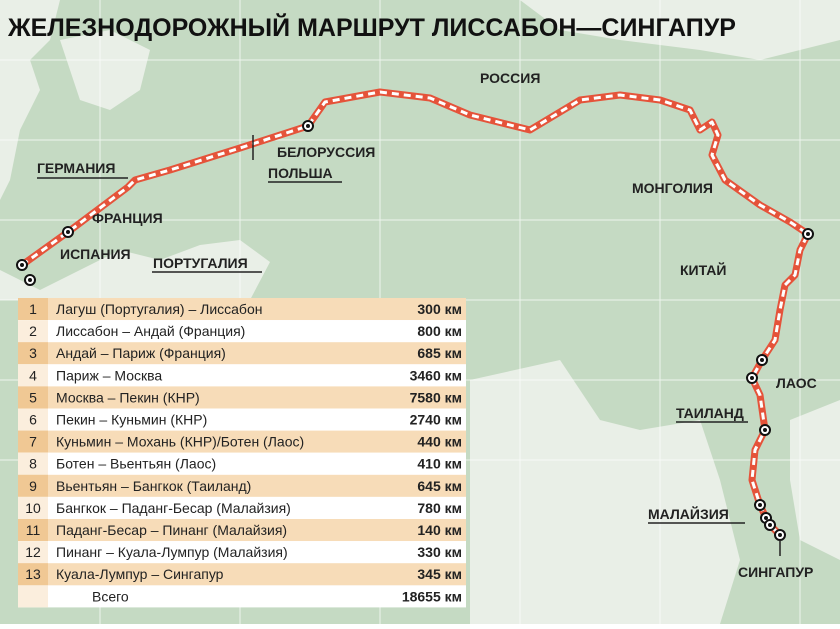  What do you see at coordinates (439, 309) in the screenshot?
I see `row-distance: 300 км` at bounding box center [439, 309].